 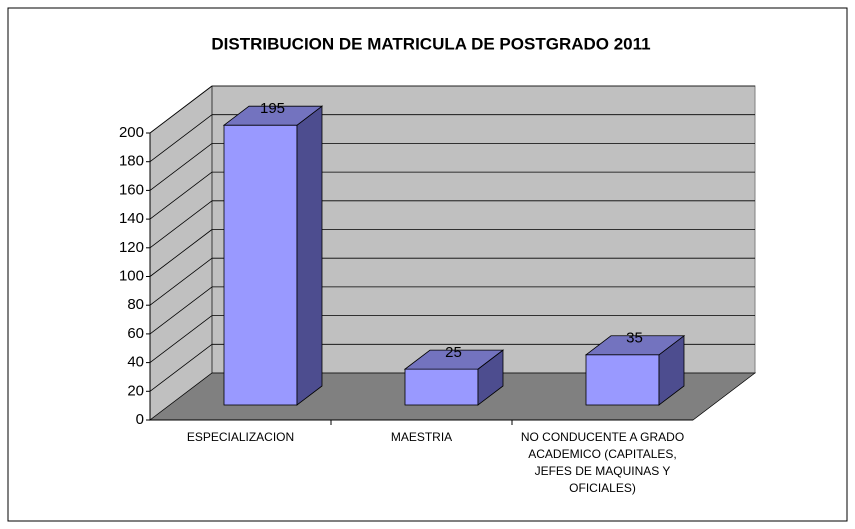 I want to click on value-label: 195, so click(x=272, y=108).